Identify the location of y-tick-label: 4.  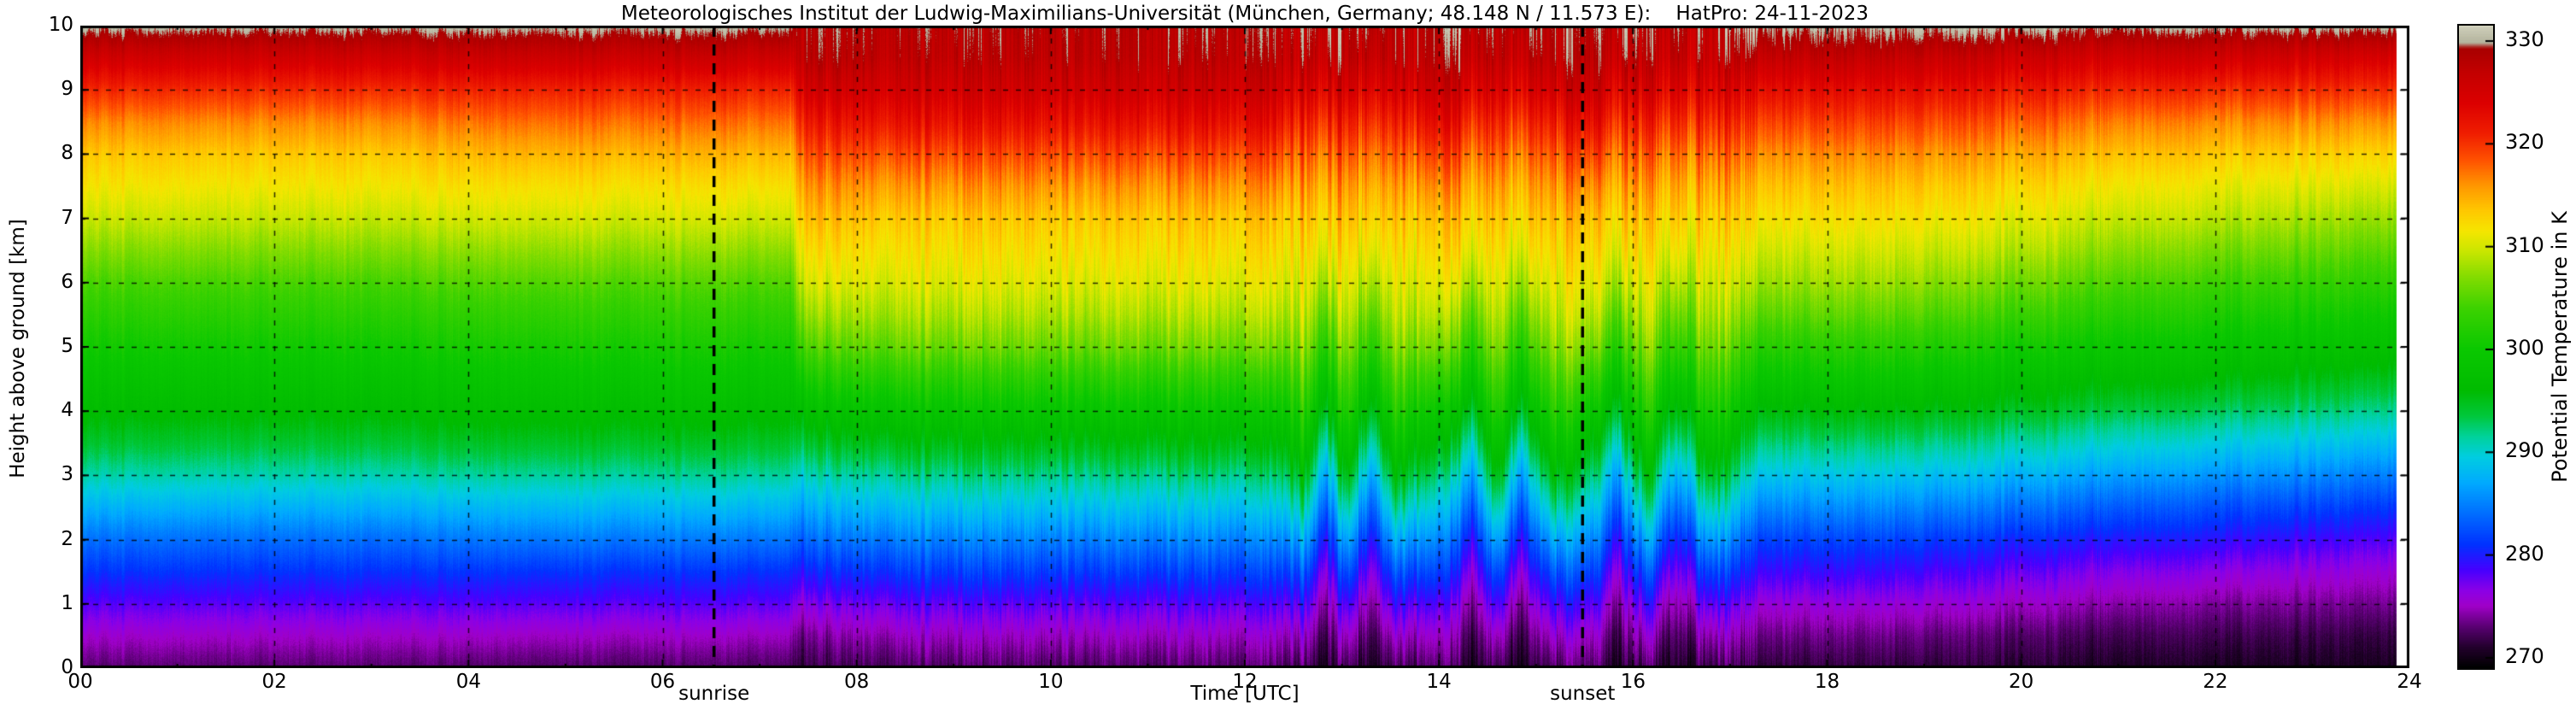
(67, 410).